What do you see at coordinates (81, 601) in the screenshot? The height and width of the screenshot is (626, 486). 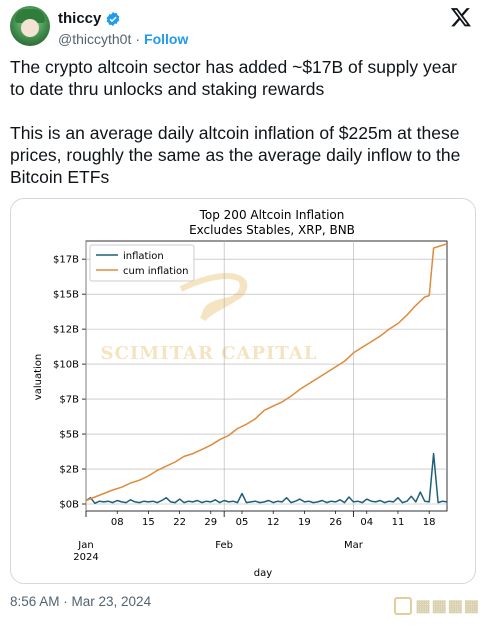 I see `tweet-timestamp: 8:56 AM · Mar 23, 2024` at bounding box center [81, 601].